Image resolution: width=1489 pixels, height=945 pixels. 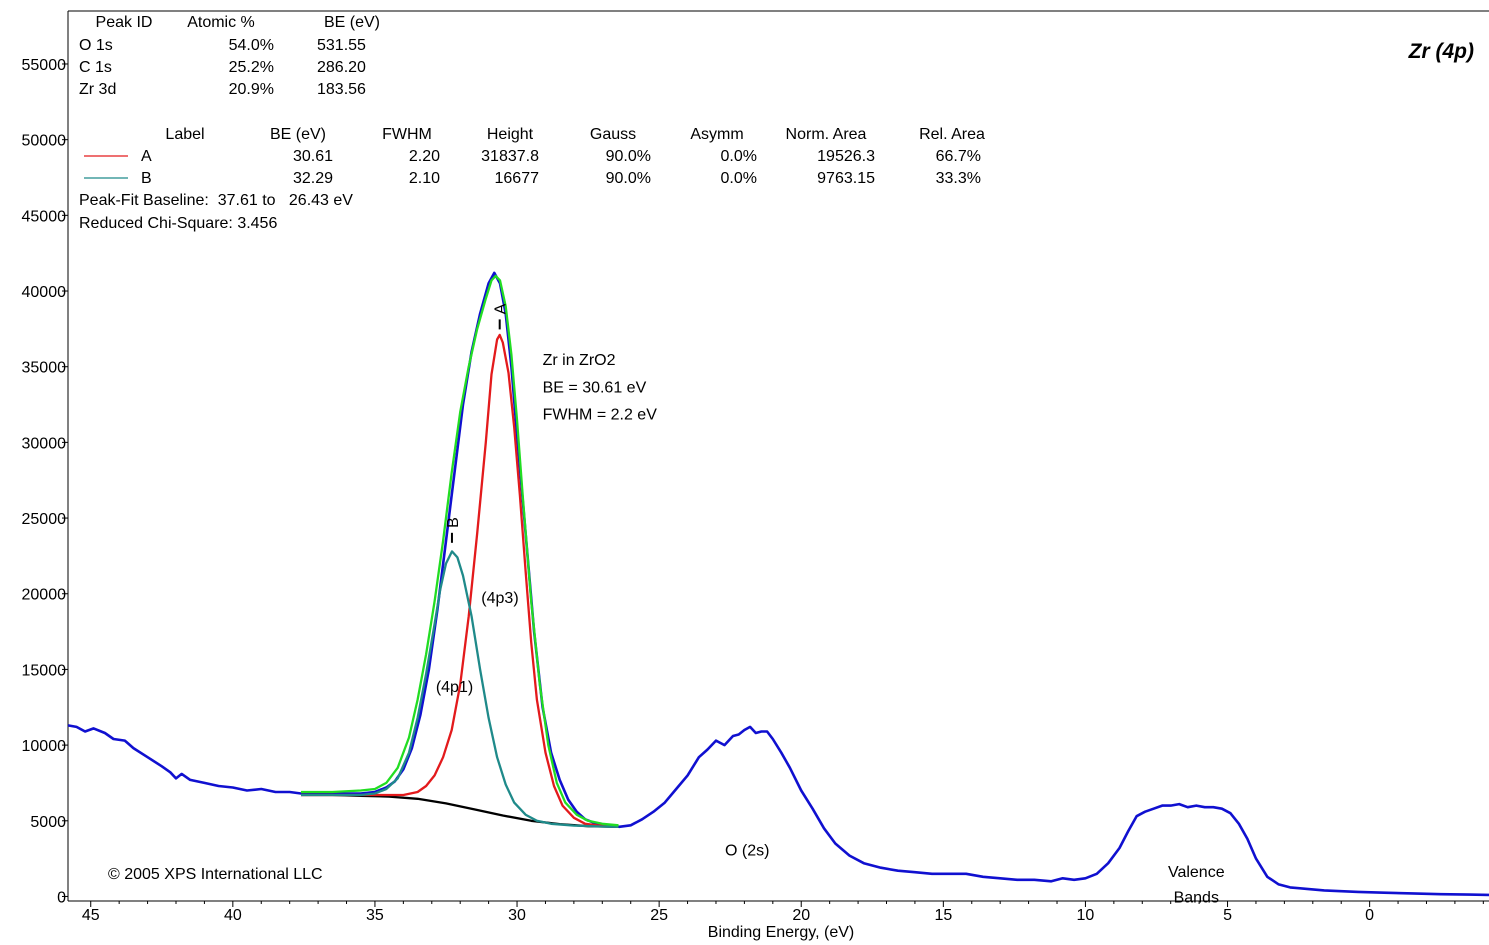 I want to click on atomic-header: Atomic %, so click(x=221, y=22).